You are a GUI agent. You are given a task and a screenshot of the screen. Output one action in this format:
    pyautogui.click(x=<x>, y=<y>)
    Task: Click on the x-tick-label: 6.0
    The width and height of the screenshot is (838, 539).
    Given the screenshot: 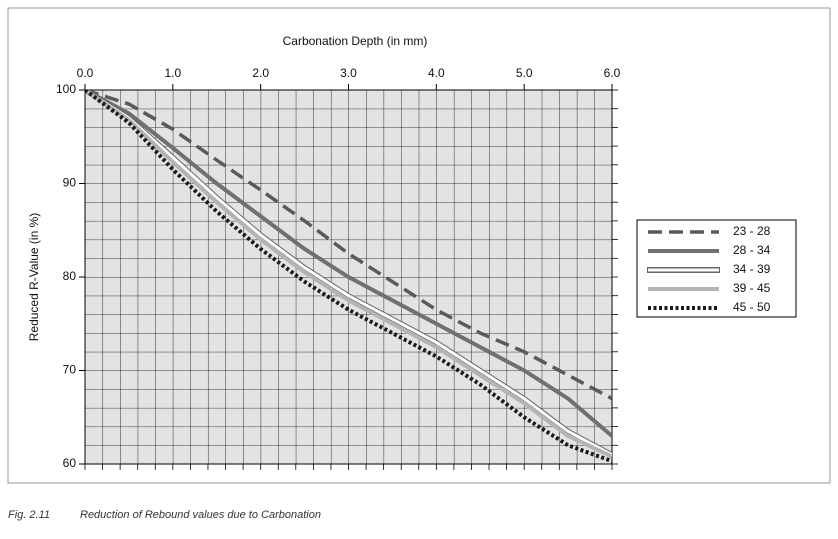 What is the action you would take?
    pyautogui.click(x=612, y=73)
    